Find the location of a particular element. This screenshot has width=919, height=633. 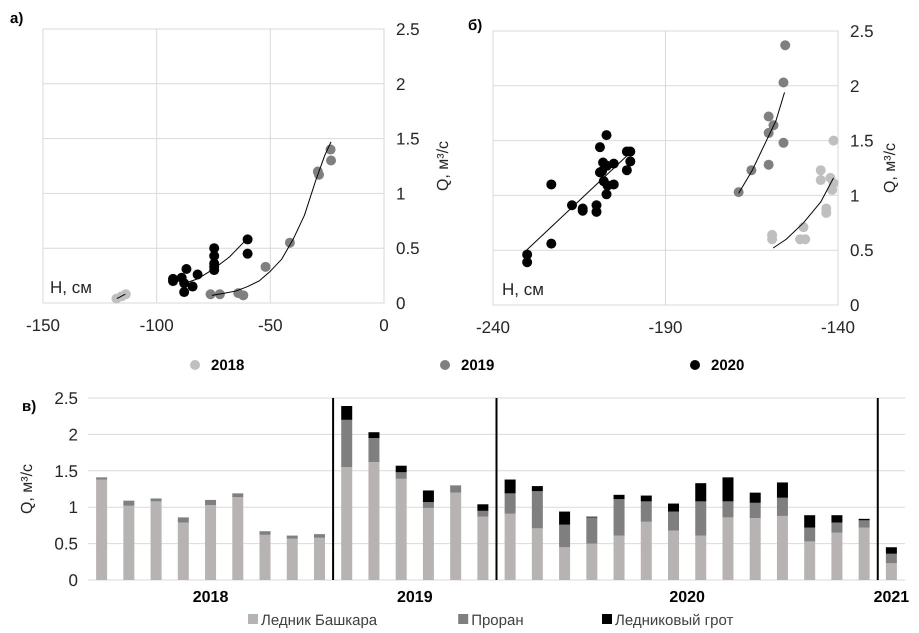

chart-title: б) is located at coordinates (475, 25).